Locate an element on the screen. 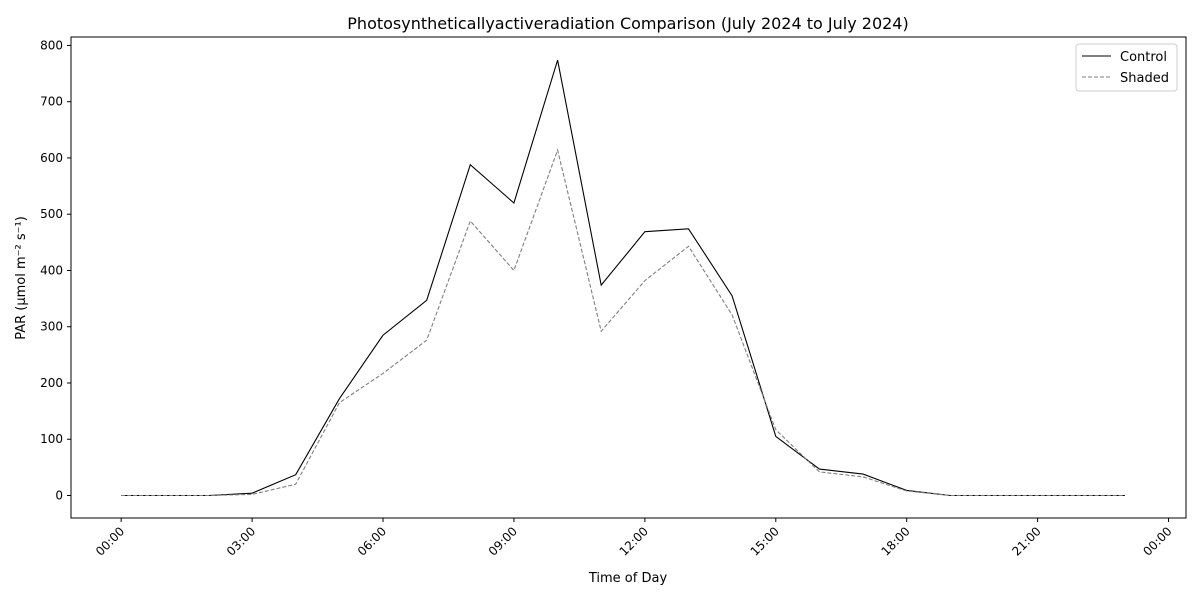  y-tick-label: 200 is located at coordinates (51, 383).